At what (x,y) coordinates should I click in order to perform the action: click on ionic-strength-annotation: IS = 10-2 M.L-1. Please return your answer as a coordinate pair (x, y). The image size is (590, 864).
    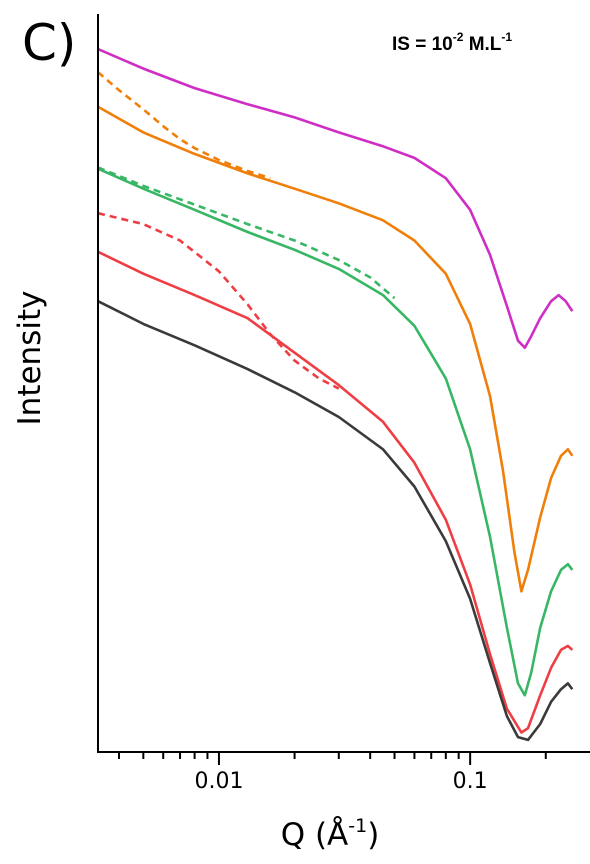
    Looking at the image, I should click on (452, 42).